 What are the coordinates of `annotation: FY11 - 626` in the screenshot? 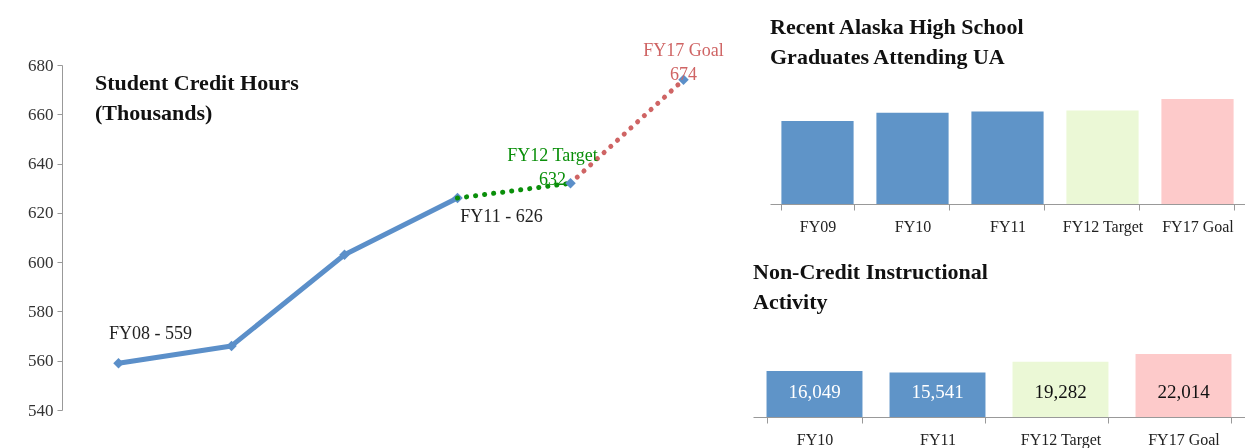 It's located at (501, 216).